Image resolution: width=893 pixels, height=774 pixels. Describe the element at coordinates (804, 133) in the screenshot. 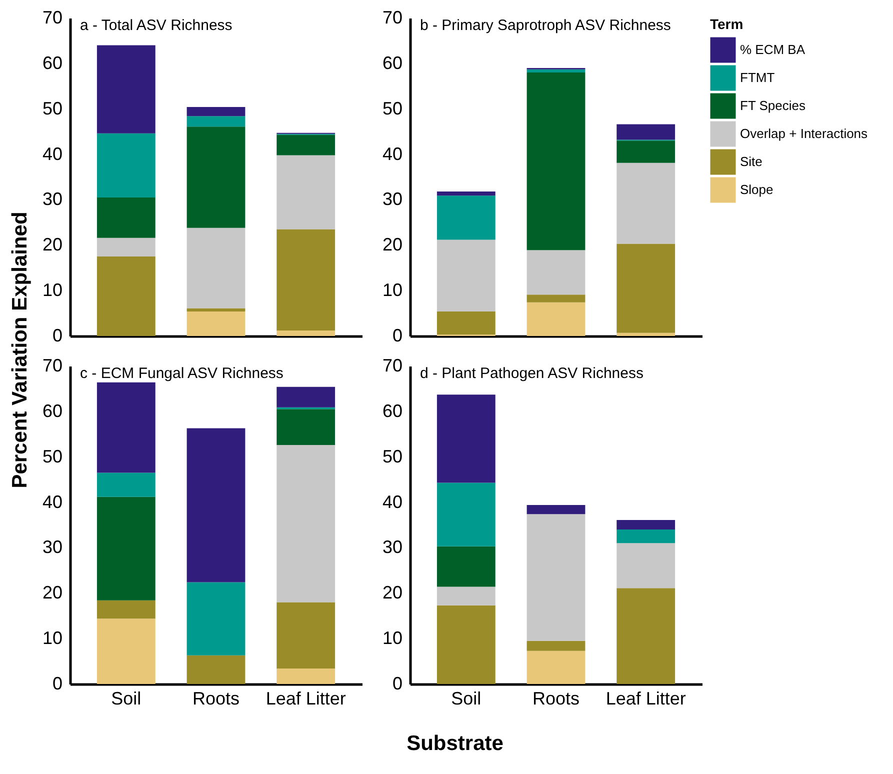

I see `legend-label: Overlap + Interactions` at that location.